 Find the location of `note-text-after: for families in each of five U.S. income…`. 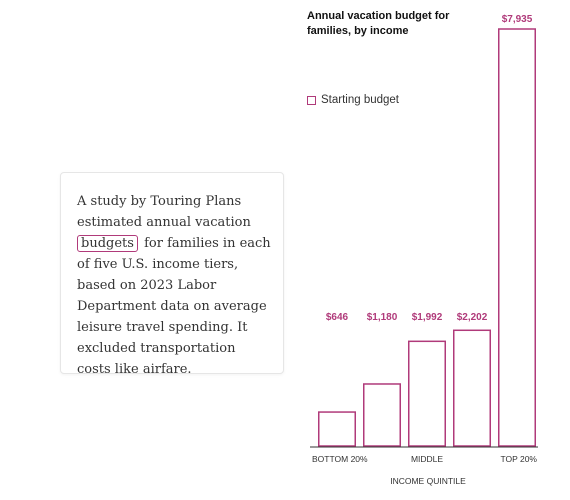

note-text-after: for families in each of five U.S. income… is located at coordinates (174, 306).